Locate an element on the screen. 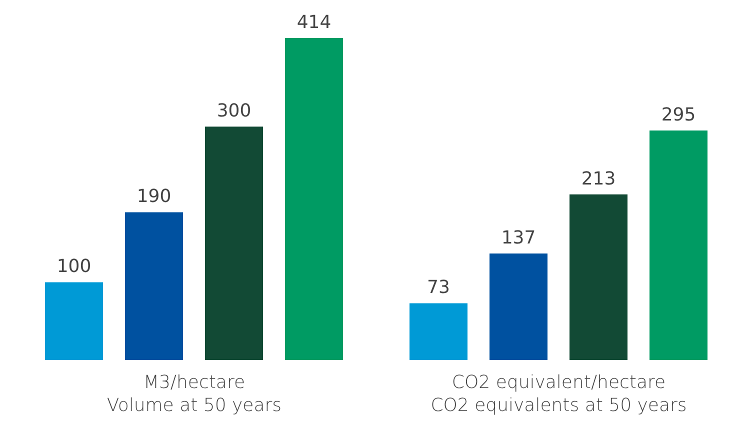 Image resolution: width=746 pixels, height=421 pixels. data-label: 100 is located at coordinates (74, 267).